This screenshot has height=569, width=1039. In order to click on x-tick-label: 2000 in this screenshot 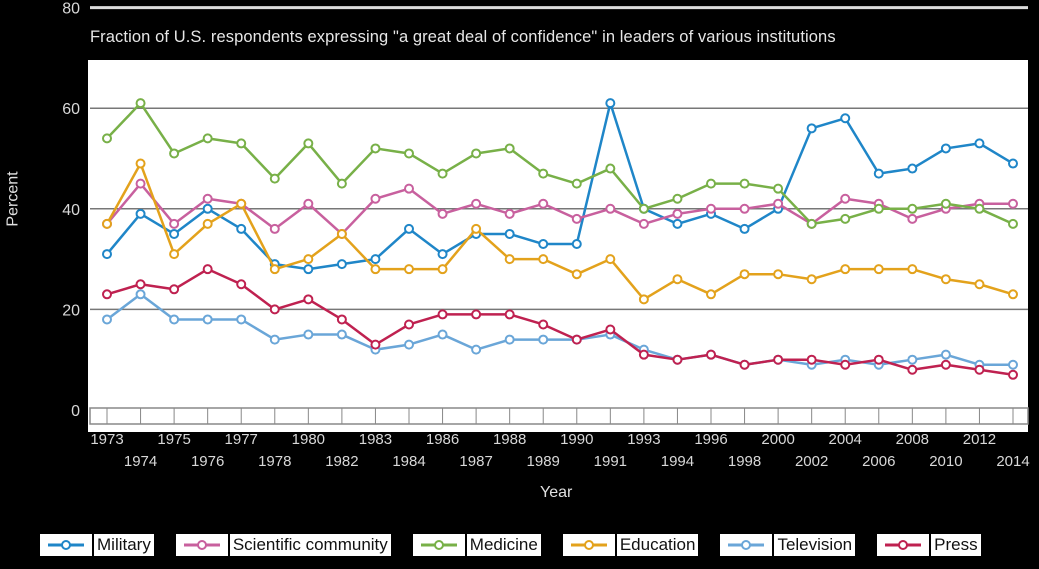, I will do `click(777, 439)`.